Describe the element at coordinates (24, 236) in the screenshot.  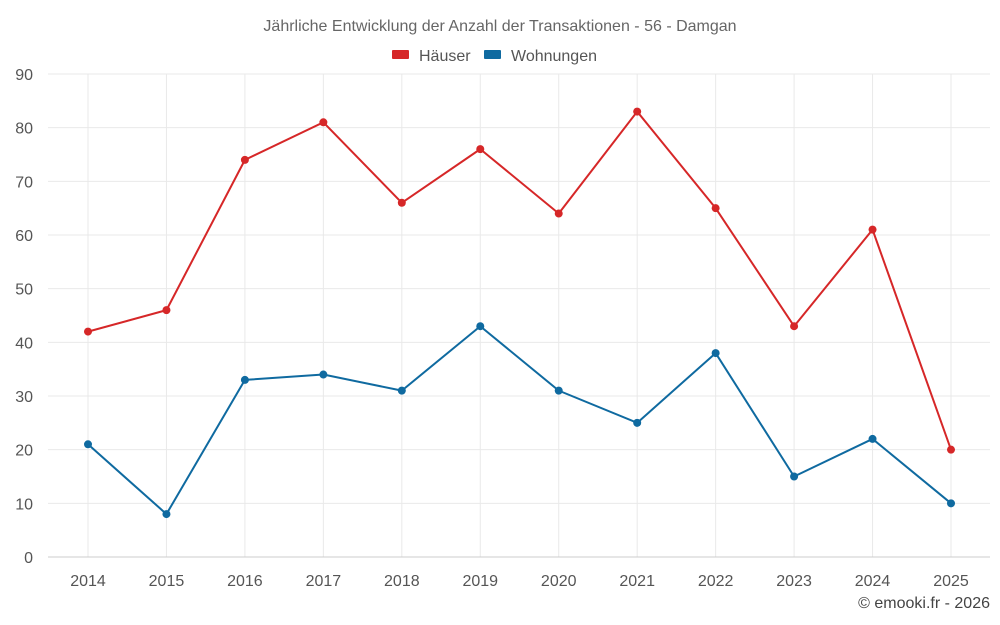
I see `y-tick-label: 60` at that location.